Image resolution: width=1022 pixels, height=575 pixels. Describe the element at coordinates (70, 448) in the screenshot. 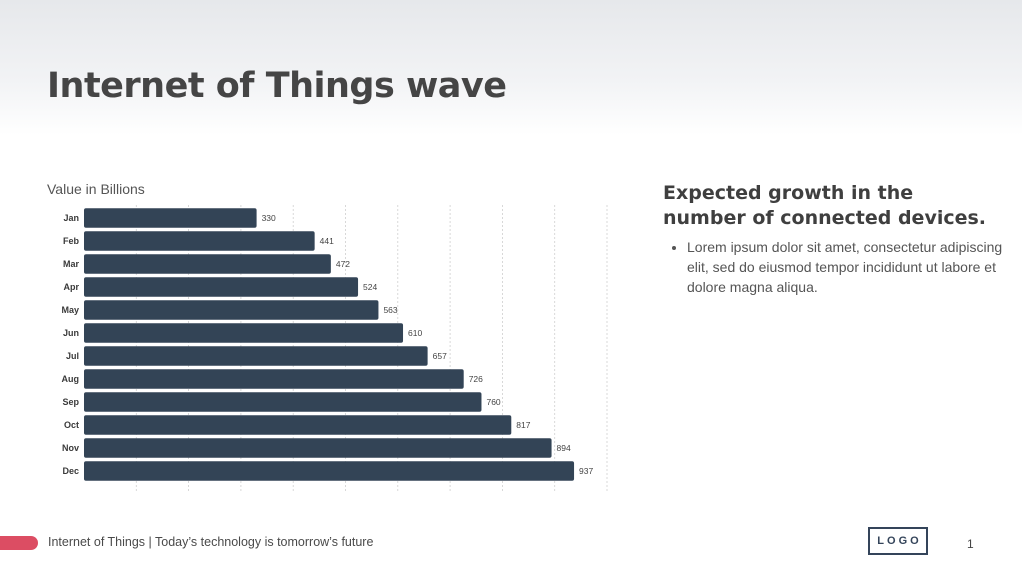

I see `category-label: Nov` at that location.